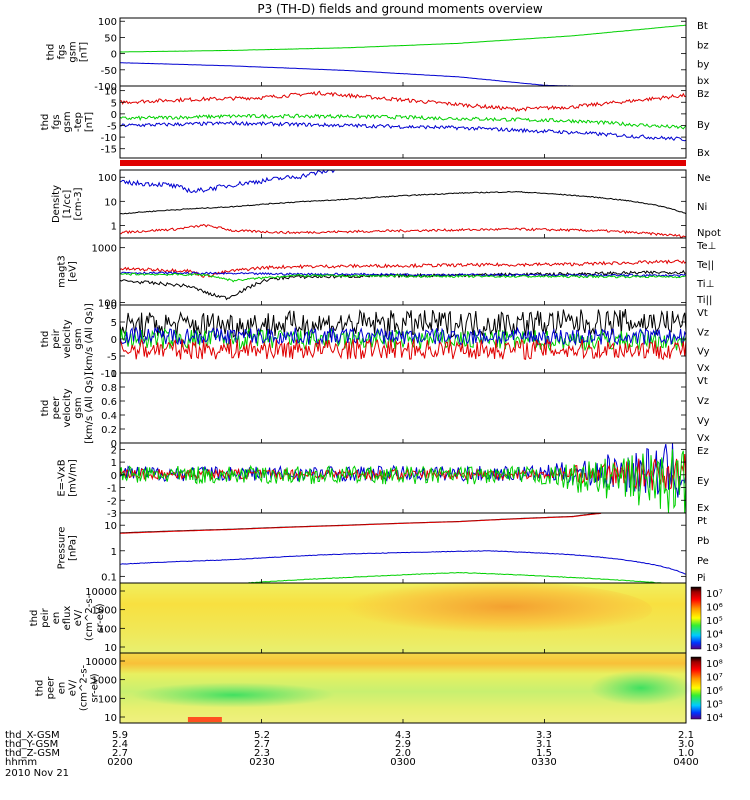  I want to click on legend-entry: Bt, so click(702, 26).